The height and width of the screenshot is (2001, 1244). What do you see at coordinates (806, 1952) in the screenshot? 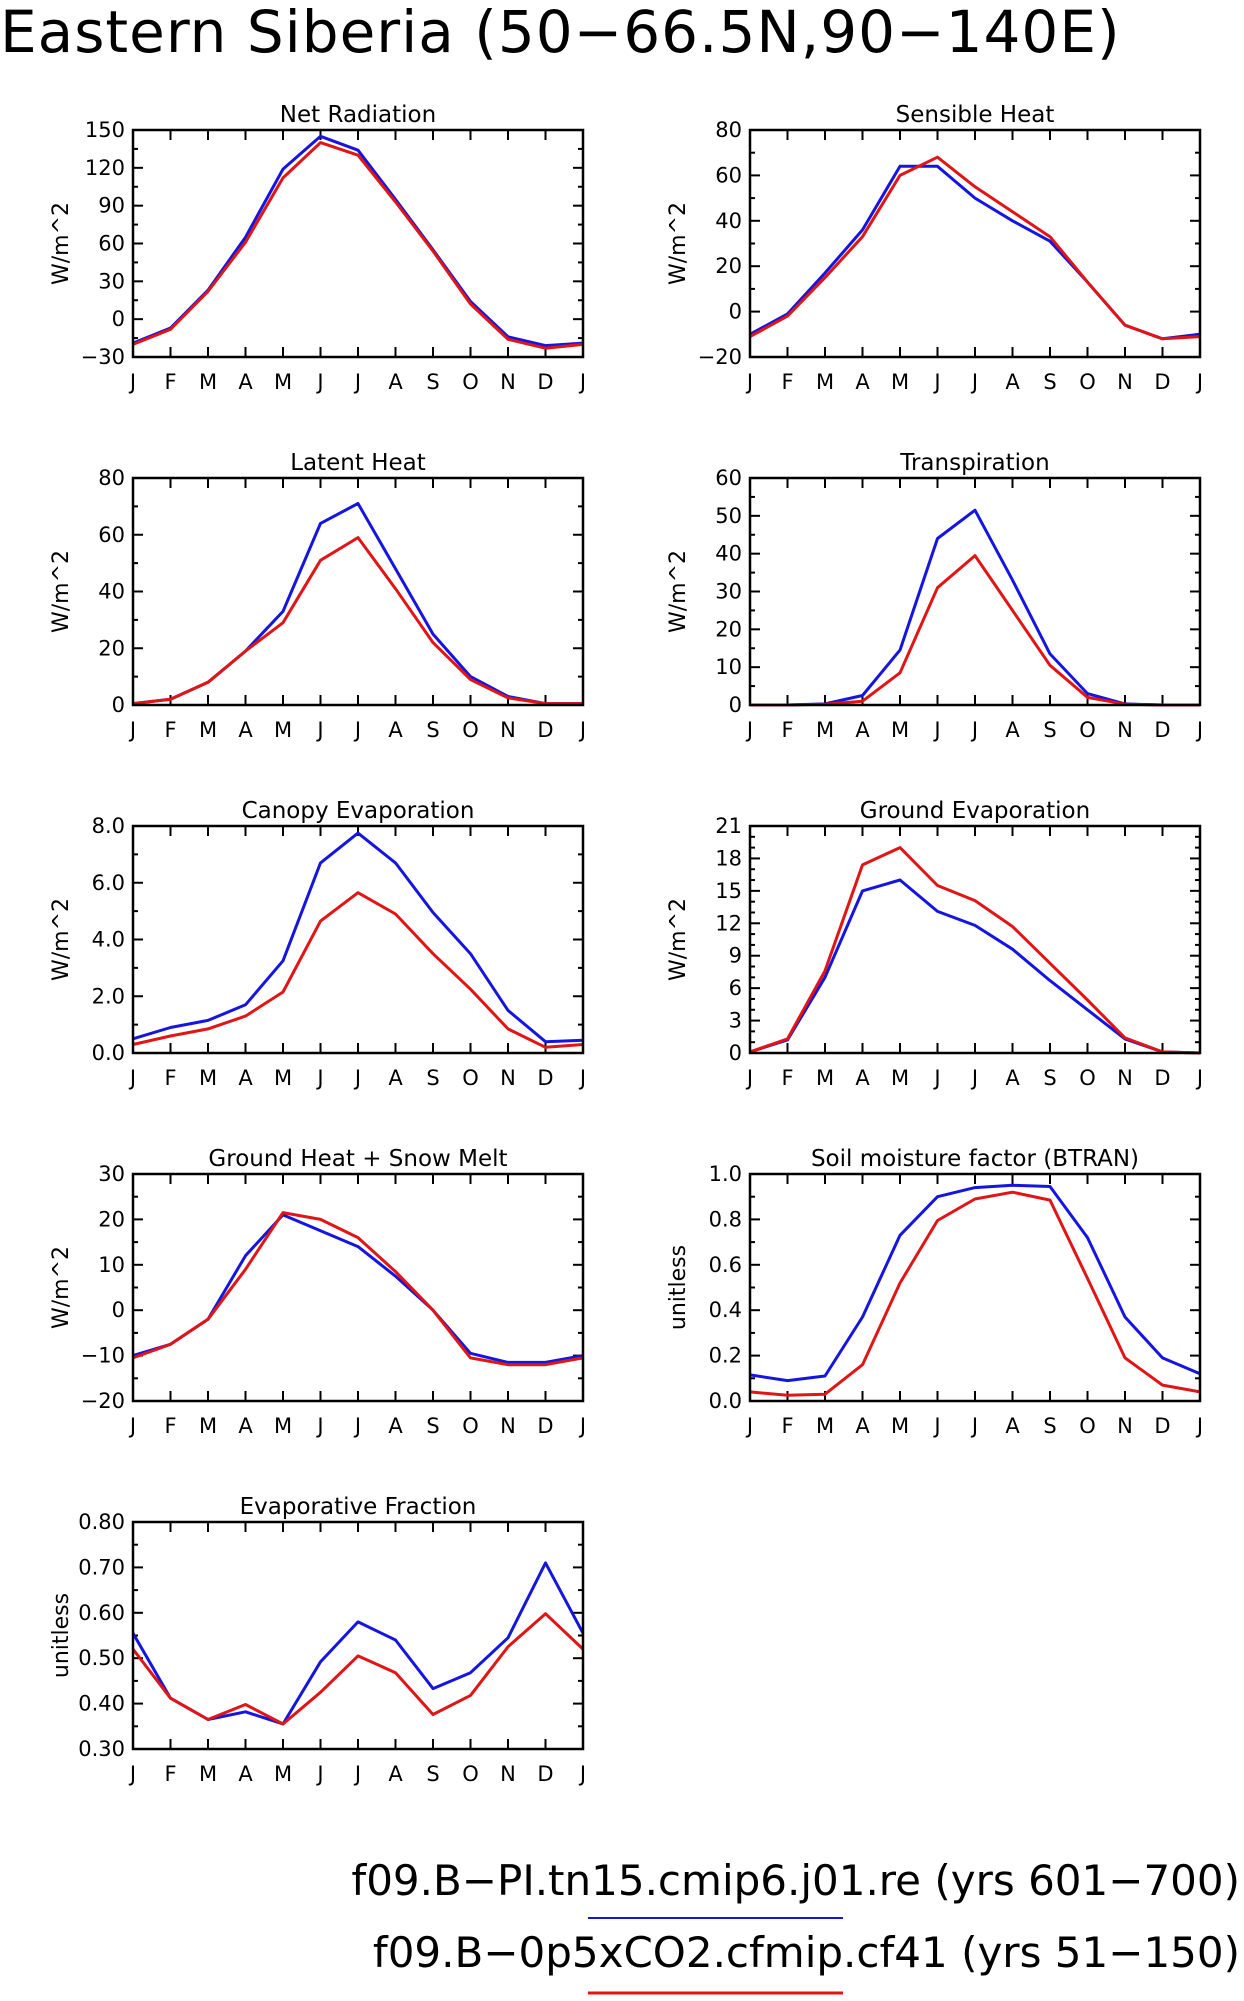
I see `legend-entry-2-label: f09.B−0p5xCO2.cfmip.cf41 (yrs 51−150)` at bounding box center [806, 1952].